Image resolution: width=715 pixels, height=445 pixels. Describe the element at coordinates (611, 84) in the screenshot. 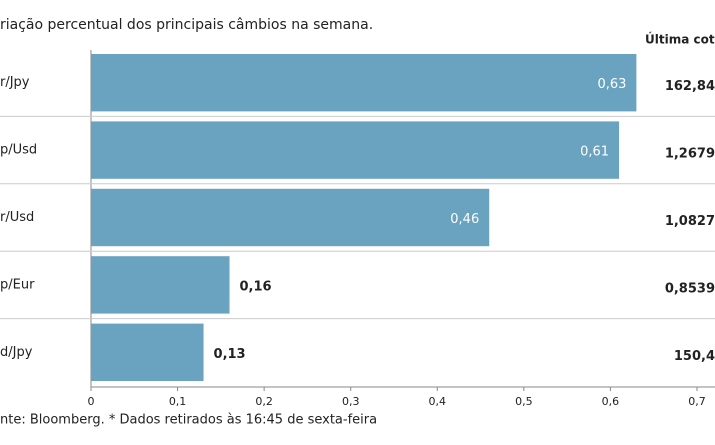

I see `value-label: 0,63` at that location.